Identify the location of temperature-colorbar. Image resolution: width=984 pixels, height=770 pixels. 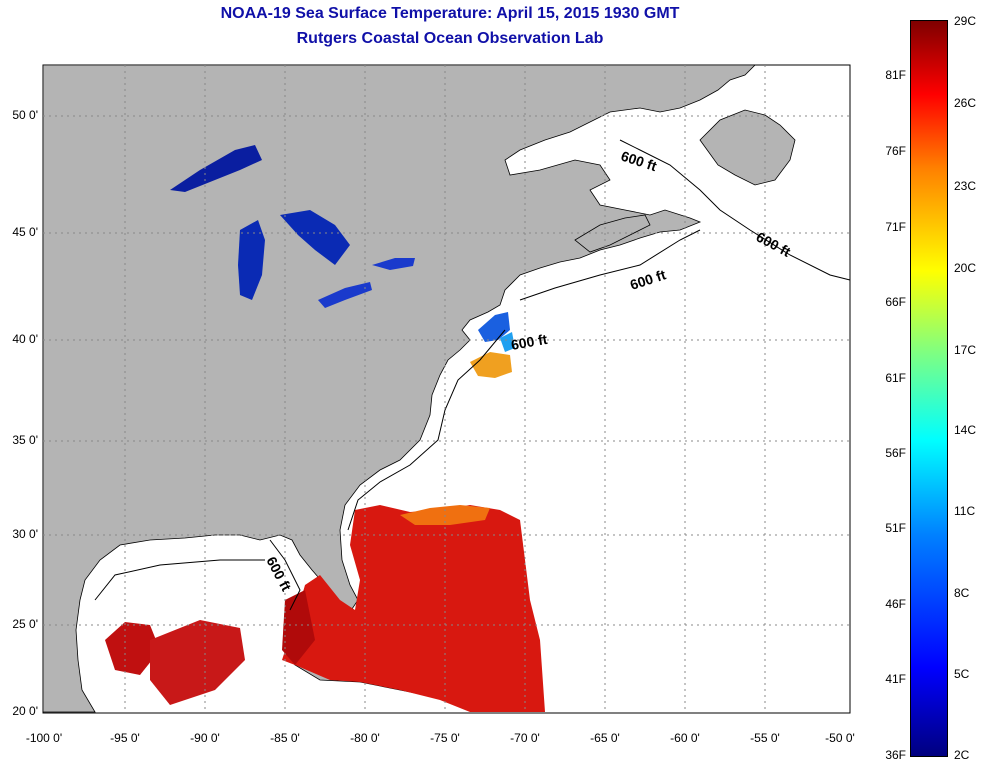
(929, 388).